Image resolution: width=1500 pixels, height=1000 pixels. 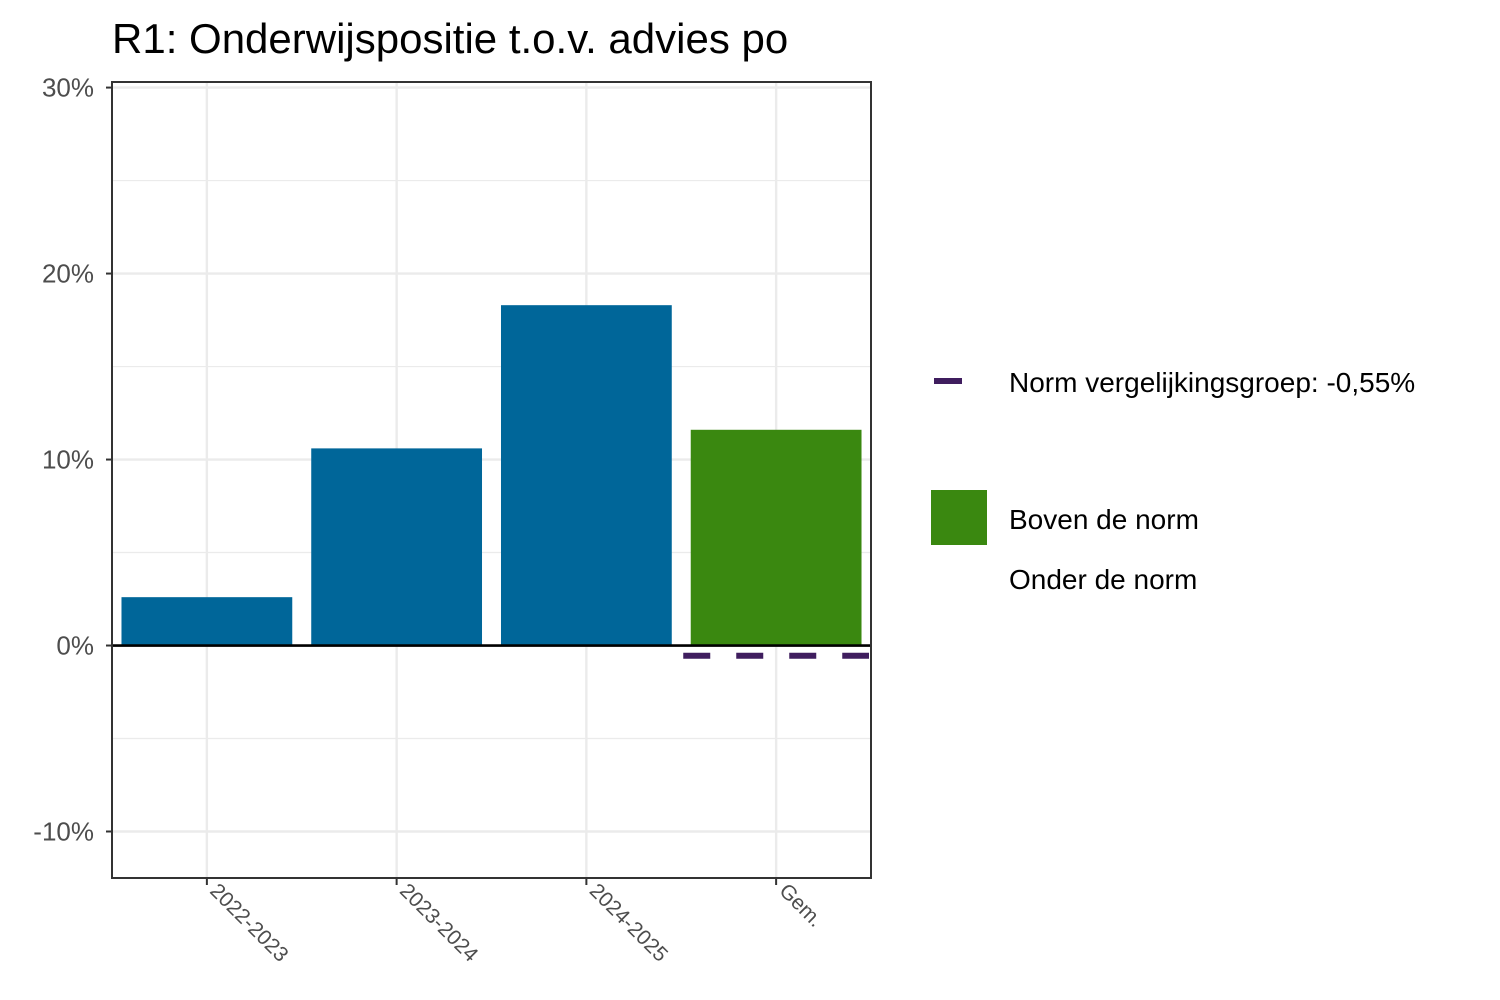 I want to click on chart-title: R1: Onderwijspositie t.o.v. advies po, so click(x=450, y=38).